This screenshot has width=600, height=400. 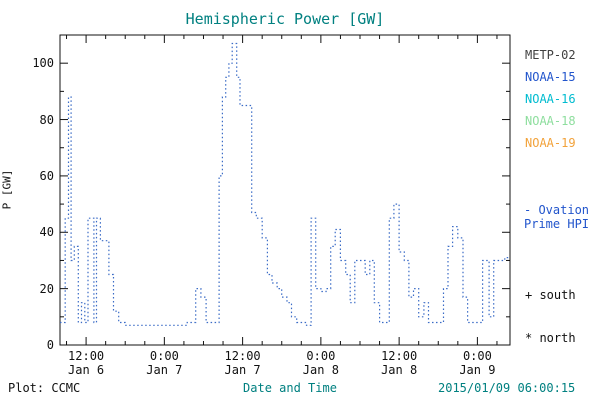 I want to click on legend-item-metp-02: METP-02, so click(x=550, y=55).